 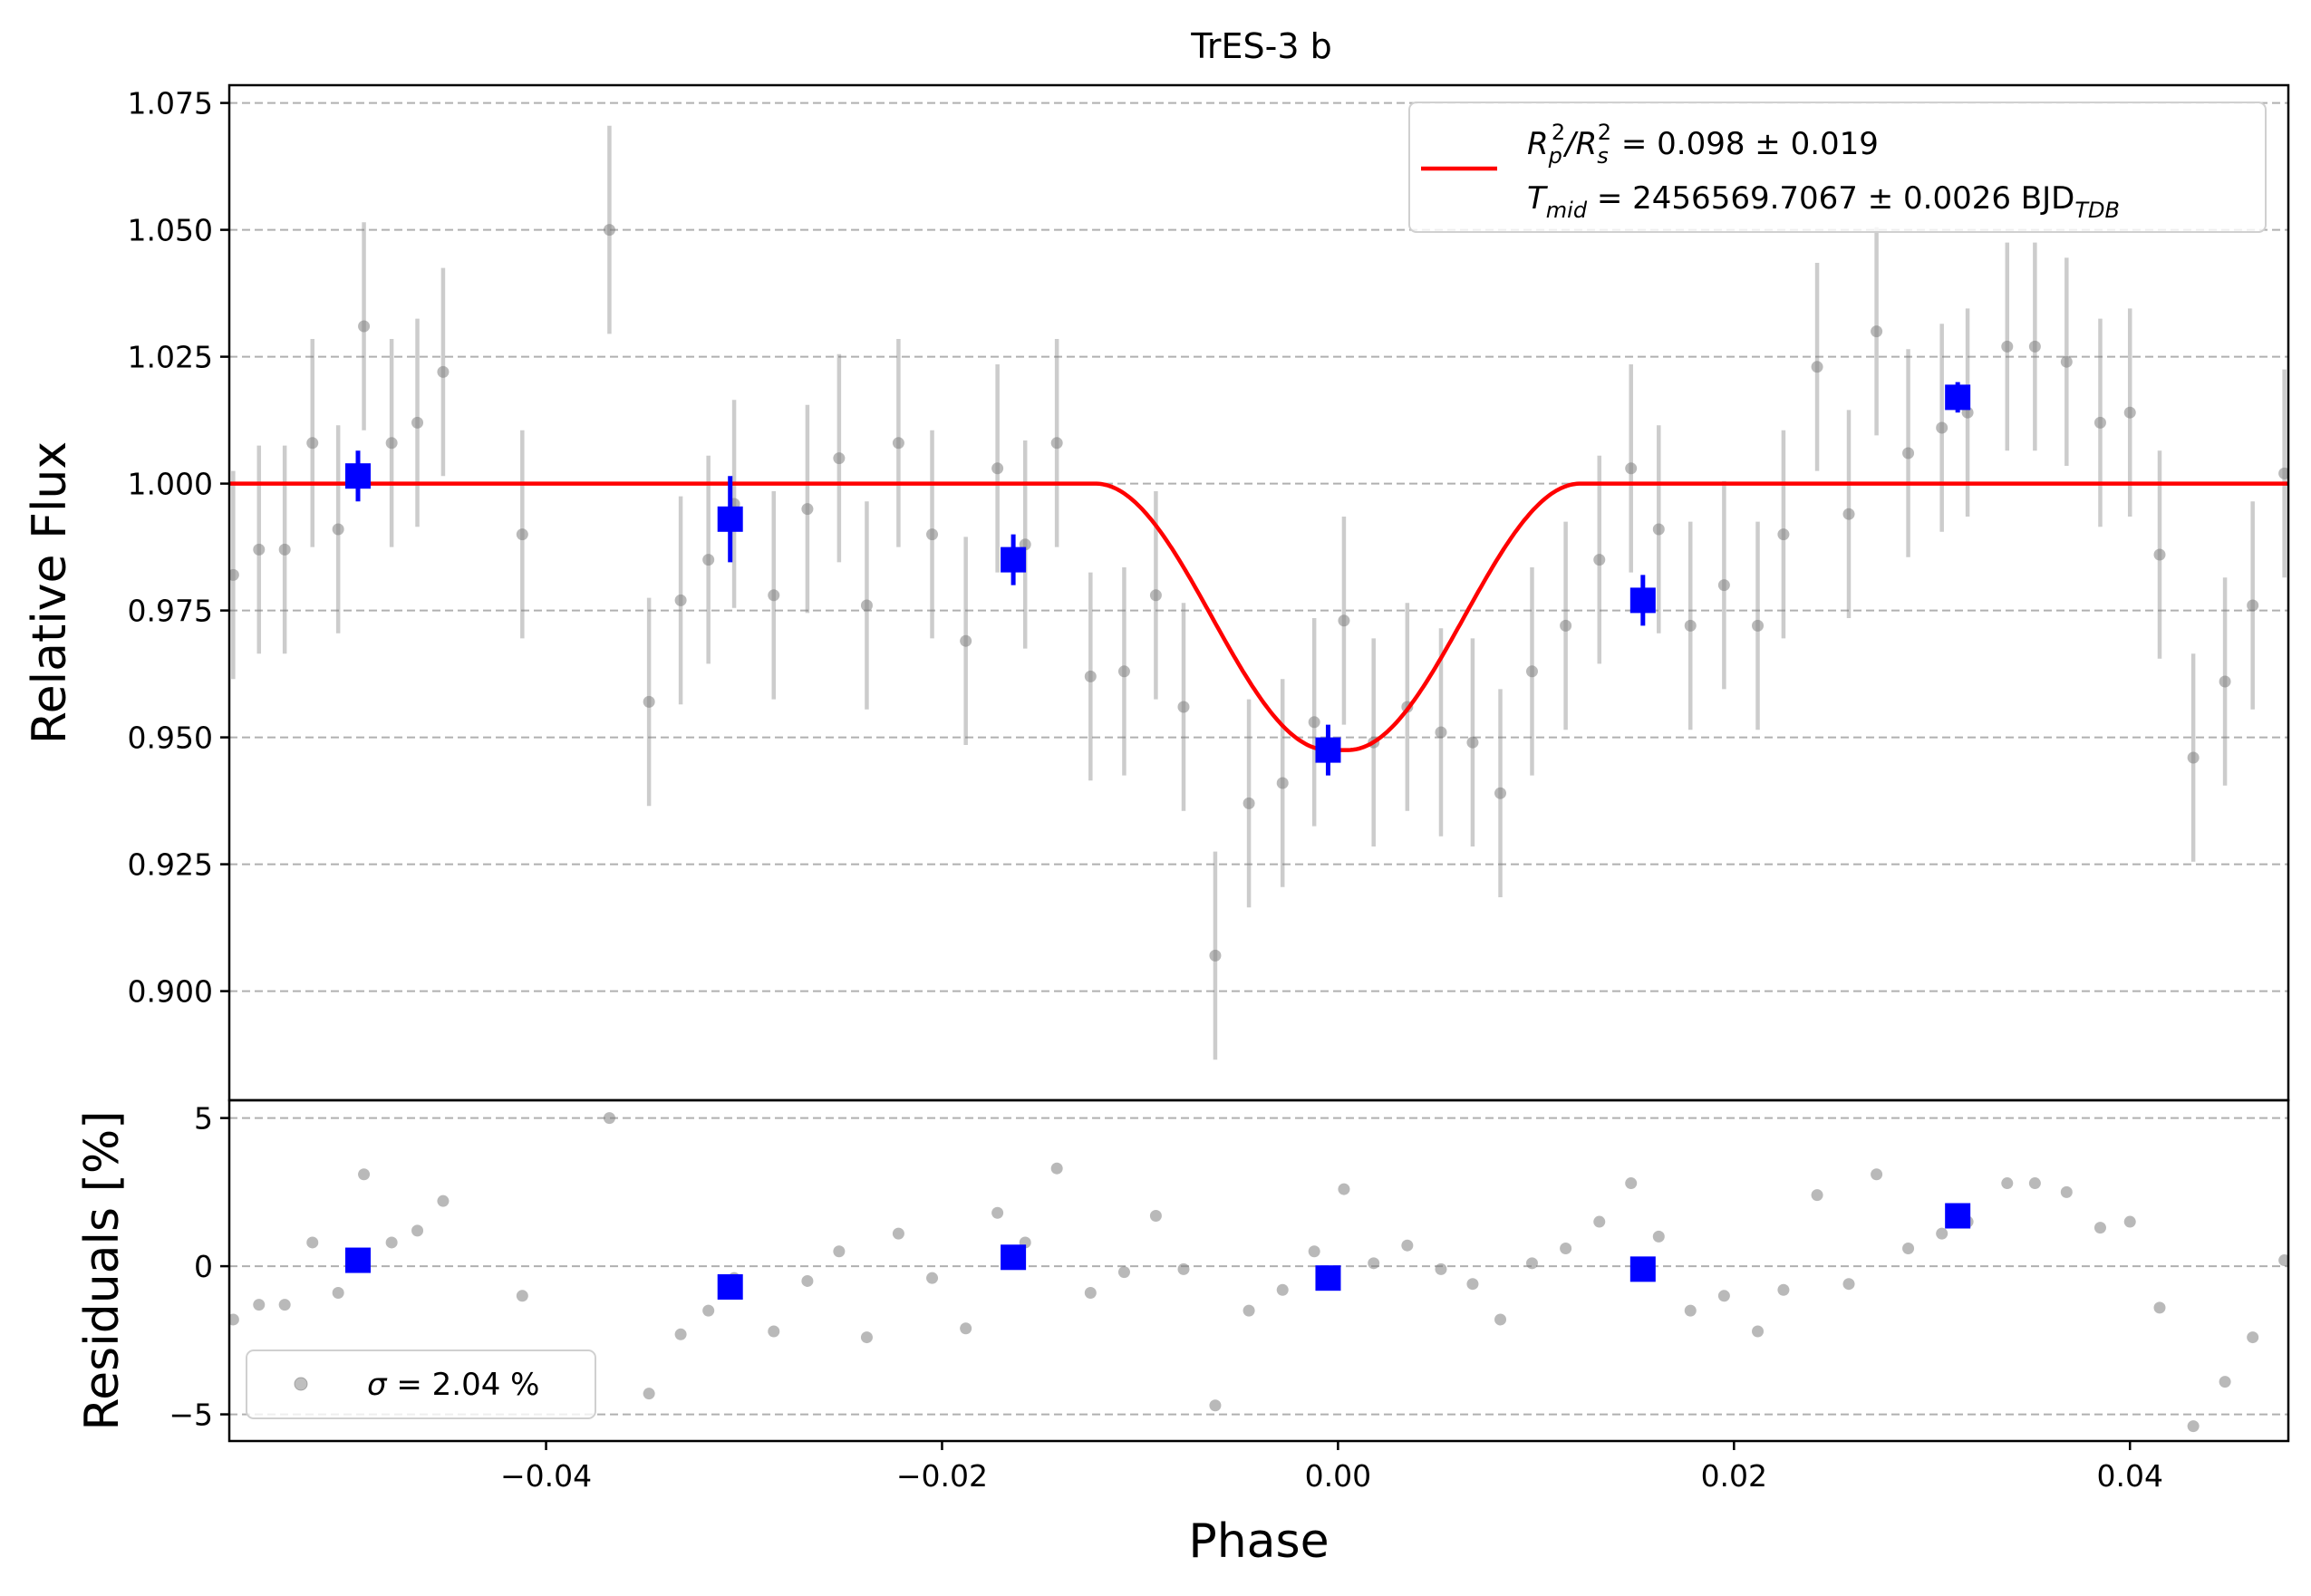 I want to click on residual-y-axis-label: Residuals [%], so click(x=102, y=1270).